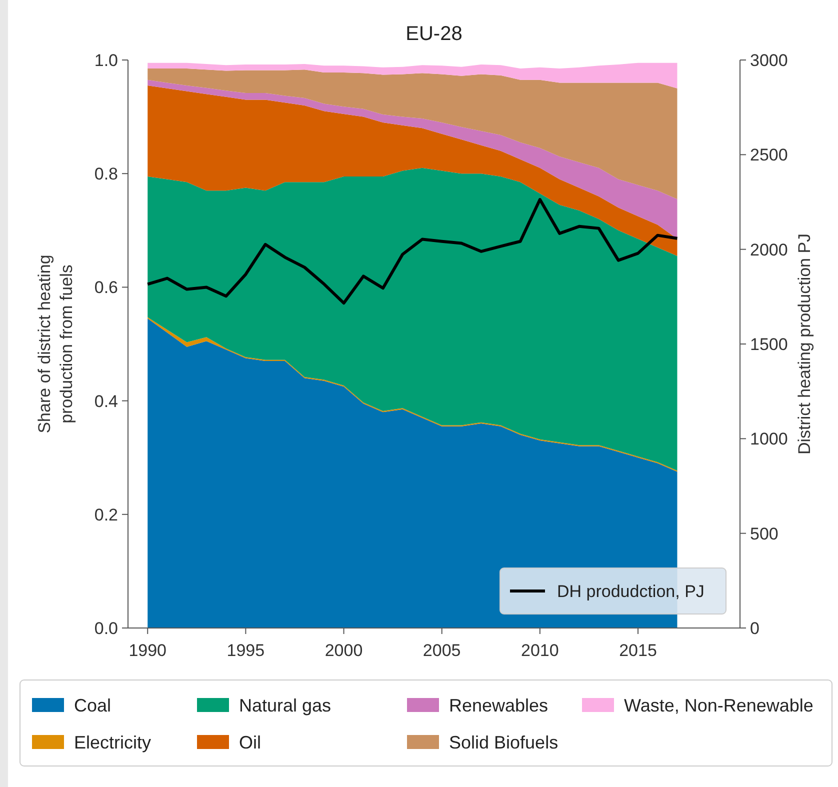 This screenshot has width=838, height=787. Describe the element at coordinates (106, 514) in the screenshot. I see `y-tick-label: 0.2` at that location.